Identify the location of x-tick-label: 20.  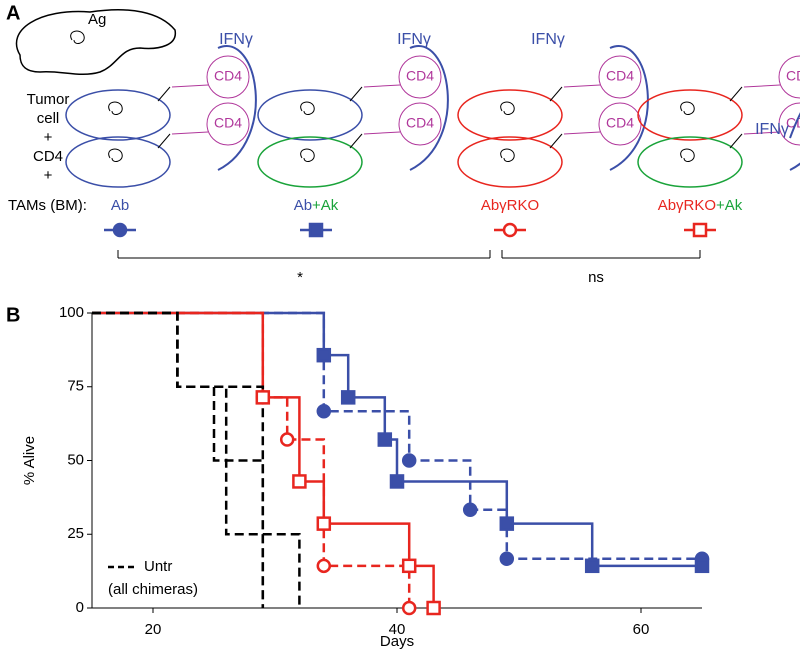
(153, 629).